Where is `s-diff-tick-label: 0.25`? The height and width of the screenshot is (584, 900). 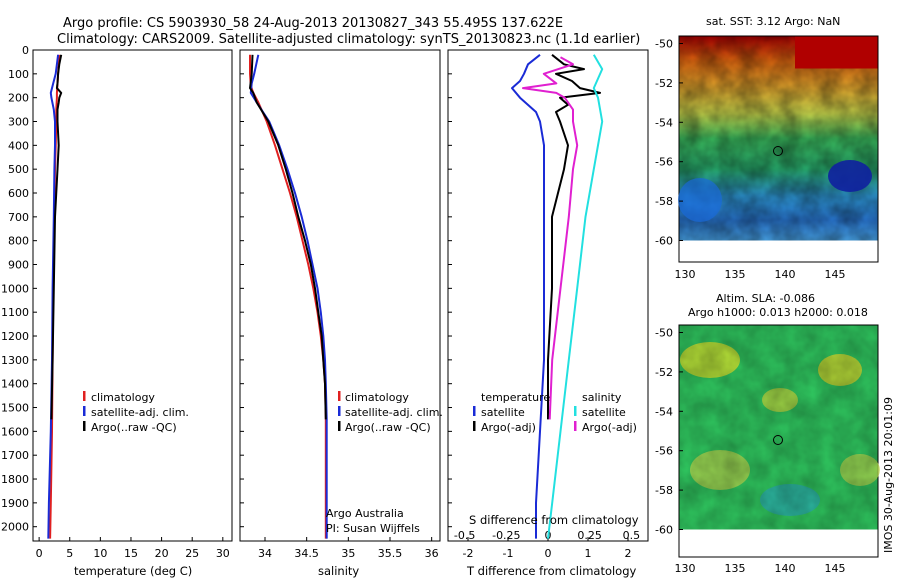
s-diff-tick-label: 0.25 is located at coordinates (589, 535).